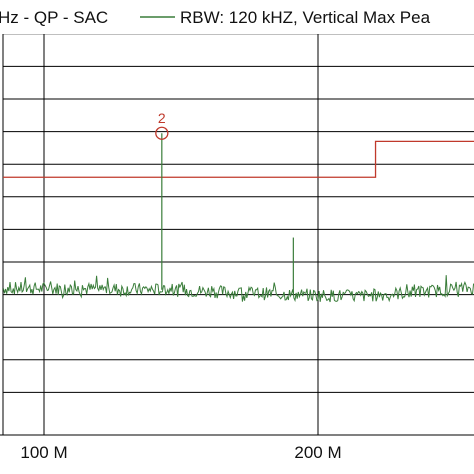 The height and width of the screenshot is (474, 474). What do you see at coordinates (43, 452) in the screenshot?
I see `x-tick-label-0: 100 M` at bounding box center [43, 452].